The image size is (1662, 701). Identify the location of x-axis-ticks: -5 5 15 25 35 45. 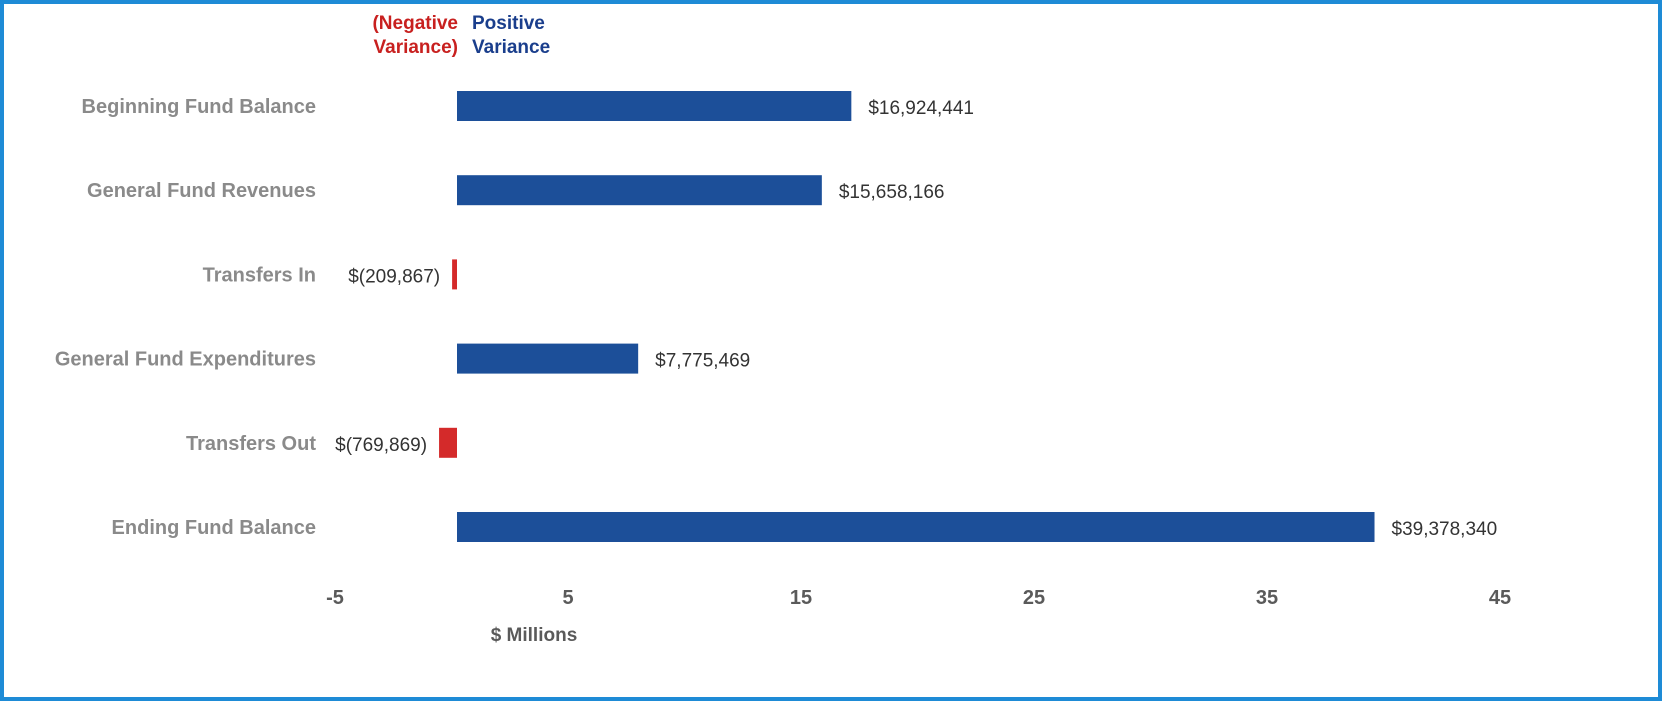
(918, 598).